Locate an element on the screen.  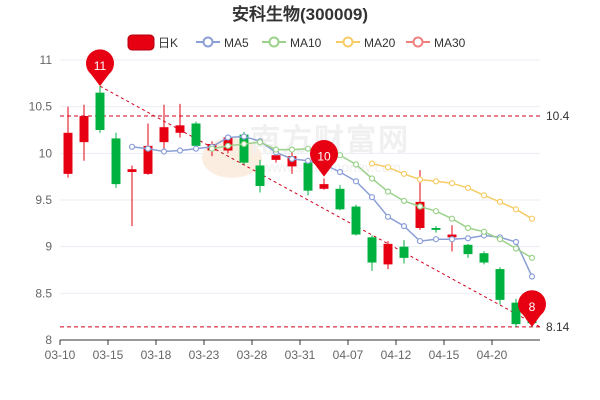
y-tick-label: 8 is located at coordinates (48, 340).